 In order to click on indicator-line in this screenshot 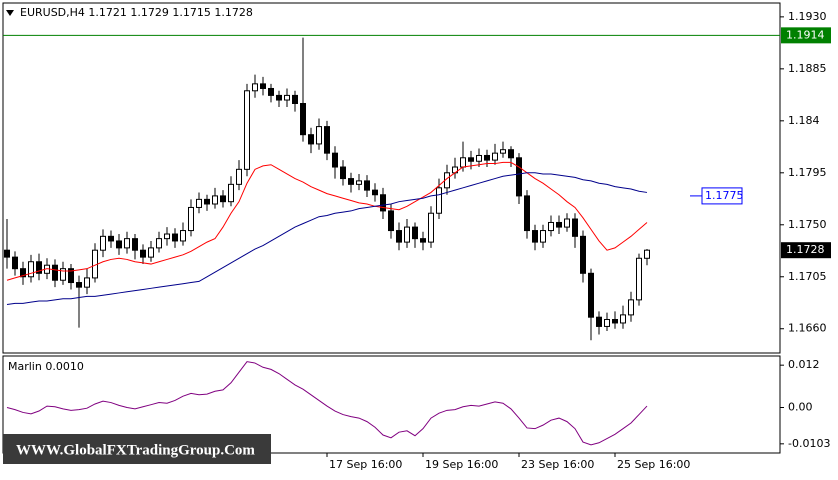, I will do `click(327, 403)`.